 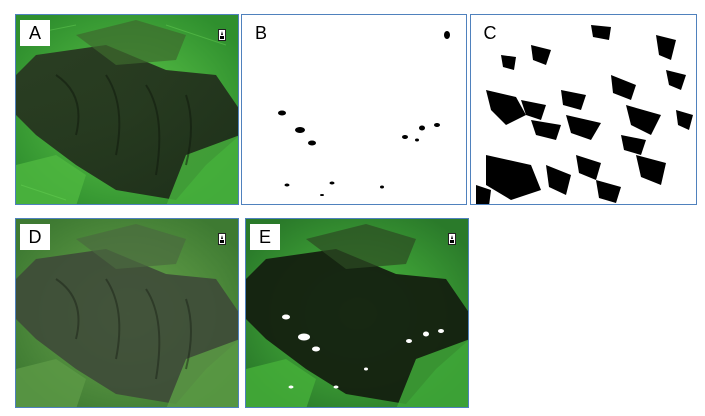 I want to click on satellite-image-e, so click(x=357, y=313).